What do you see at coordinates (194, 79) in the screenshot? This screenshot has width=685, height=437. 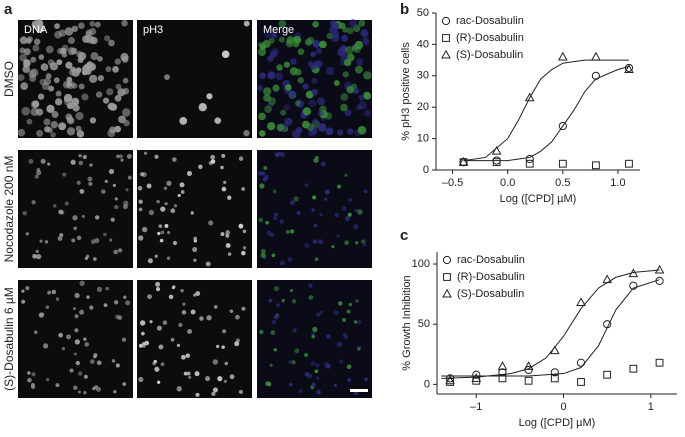 I see `micrograph` at bounding box center [194, 79].